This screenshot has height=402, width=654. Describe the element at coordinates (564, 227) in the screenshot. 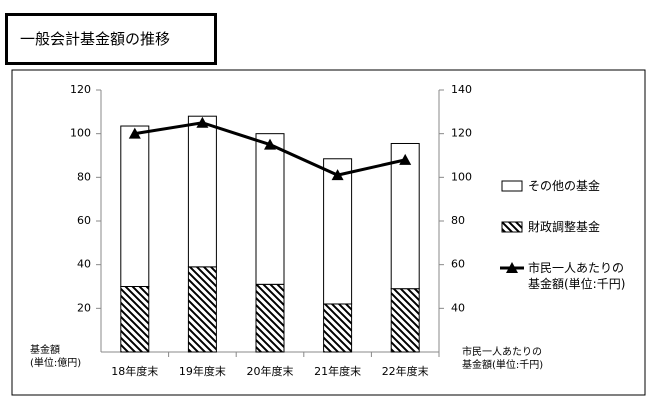

I see `legend-label: 財政調整基金` at that location.